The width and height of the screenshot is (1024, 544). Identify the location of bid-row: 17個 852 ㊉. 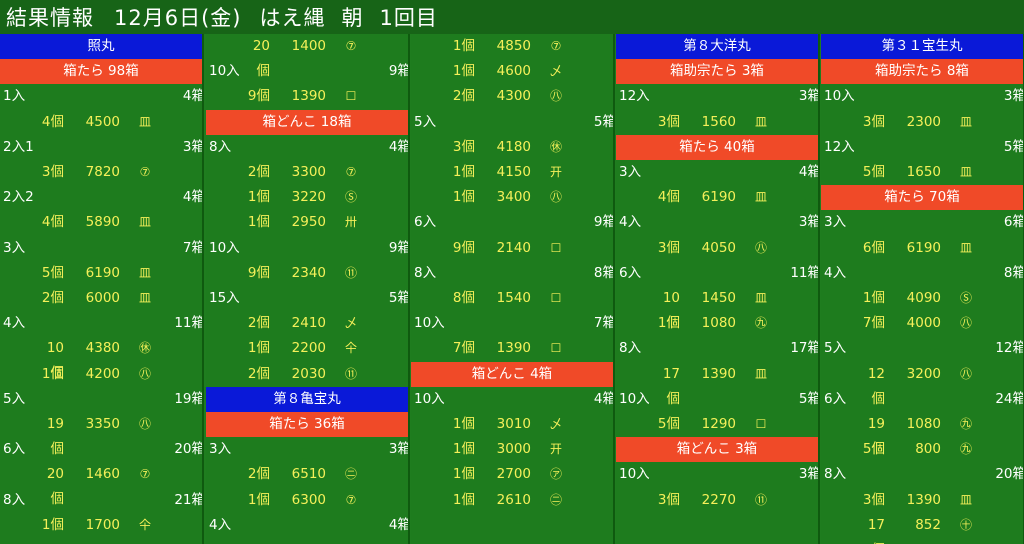
(922, 528).